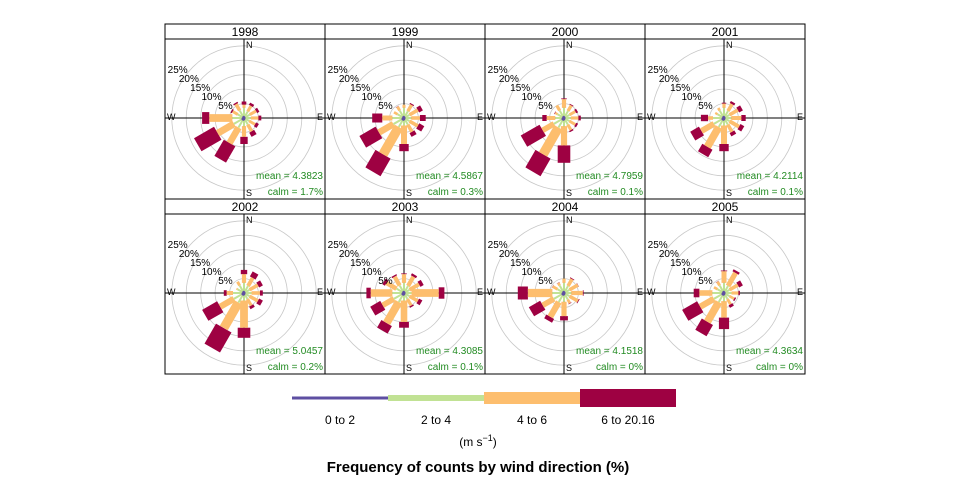 The image size is (960, 480). What do you see at coordinates (405, 207) in the screenshot?
I see `panel-year: 2003` at bounding box center [405, 207].